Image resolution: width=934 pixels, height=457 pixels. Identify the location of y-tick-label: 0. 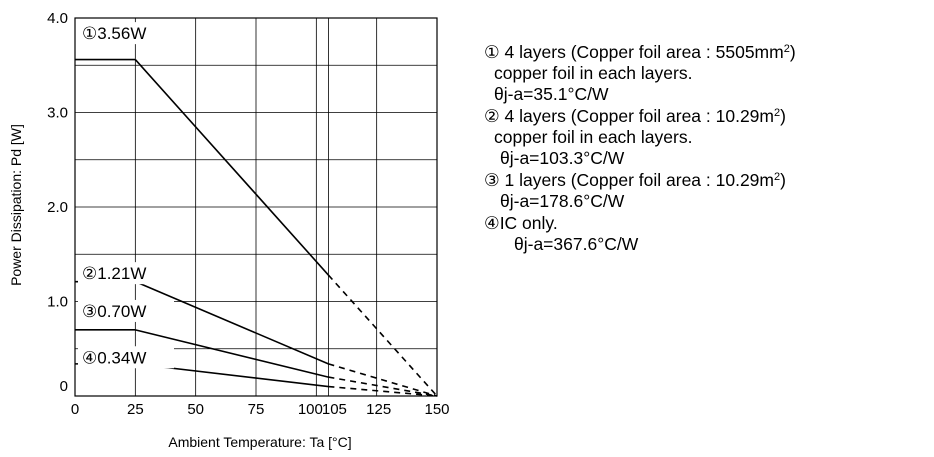
(64, 386).